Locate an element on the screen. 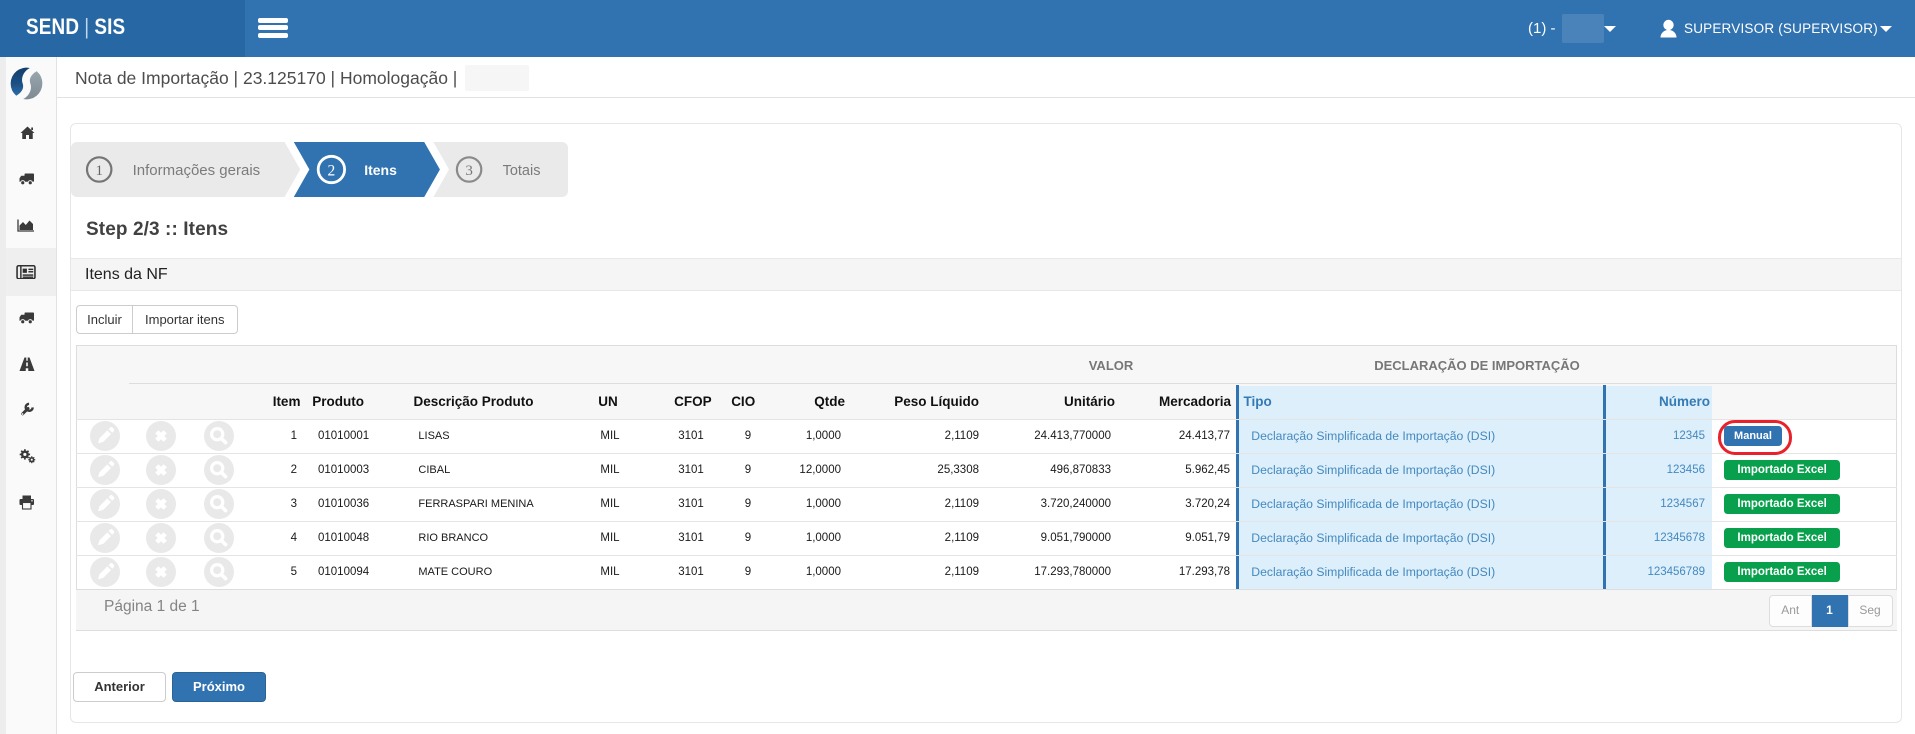  svg-text: Itens is located at coordinates (380, 170).